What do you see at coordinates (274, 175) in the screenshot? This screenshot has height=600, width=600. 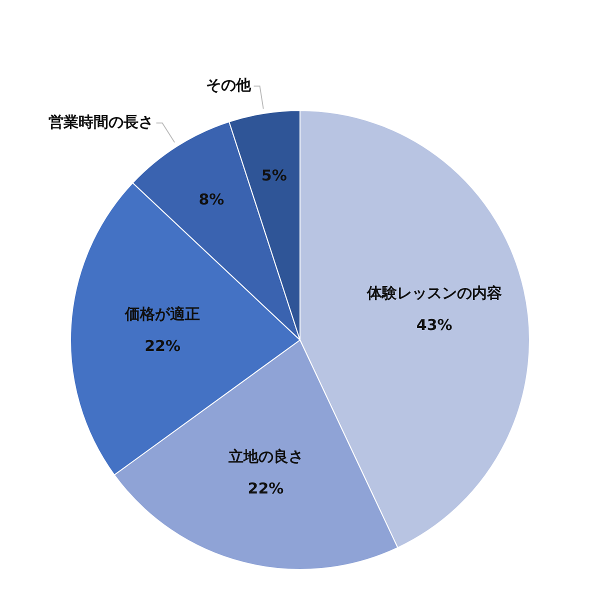 I see `data-label: 5%` at bounding box center [274, 175].